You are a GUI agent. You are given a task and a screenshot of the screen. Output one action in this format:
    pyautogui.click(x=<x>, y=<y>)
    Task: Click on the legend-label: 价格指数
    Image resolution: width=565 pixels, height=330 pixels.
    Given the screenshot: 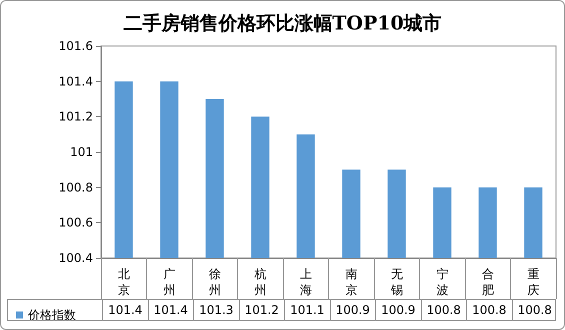 What is the action you would take?
    pyautogui.click(x=51, y=315)
    